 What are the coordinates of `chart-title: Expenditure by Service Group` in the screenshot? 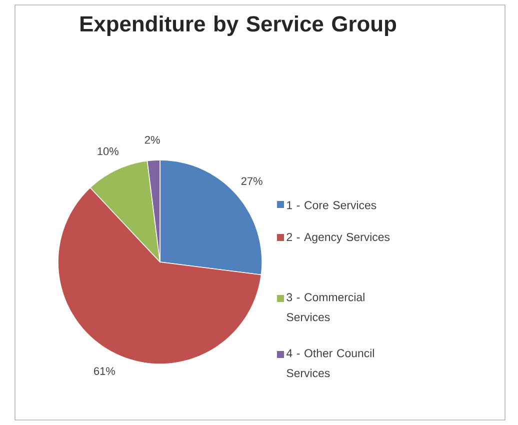 It's located at (238, 26).